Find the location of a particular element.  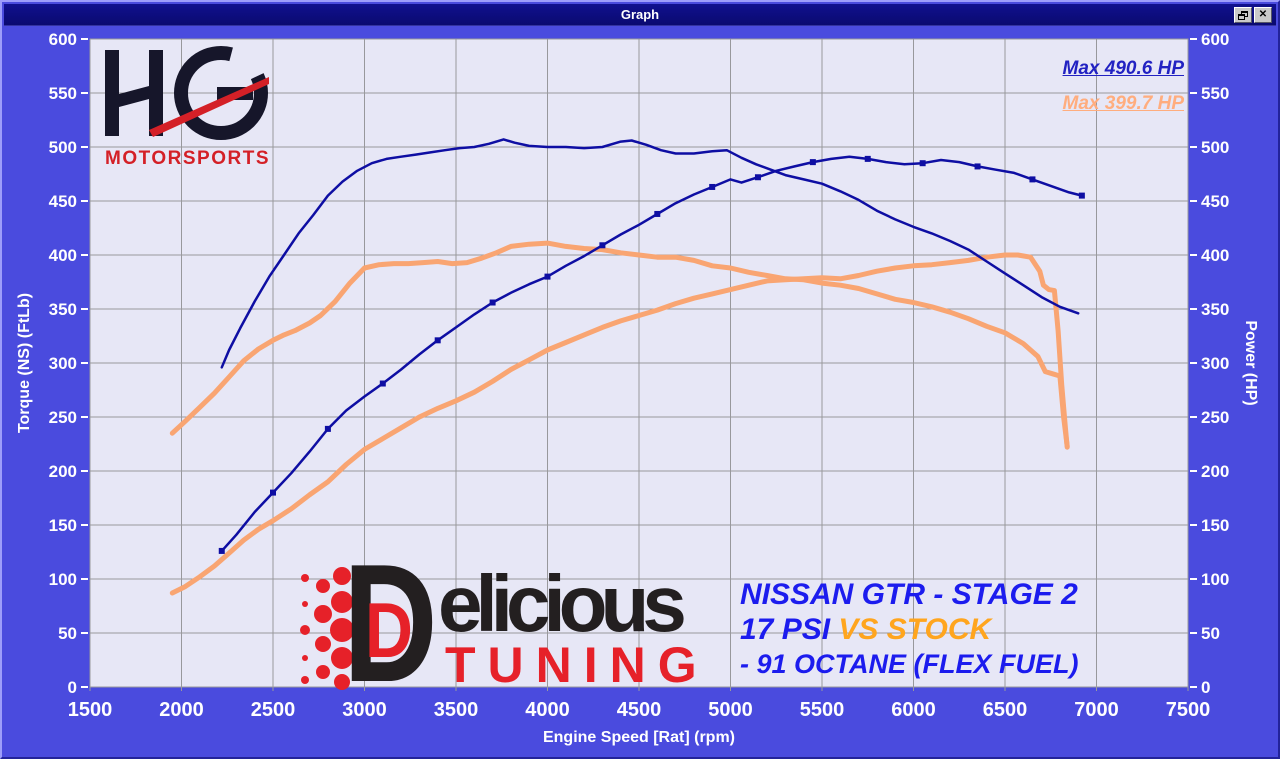

restore-button is located at coordinates (1243, 15).